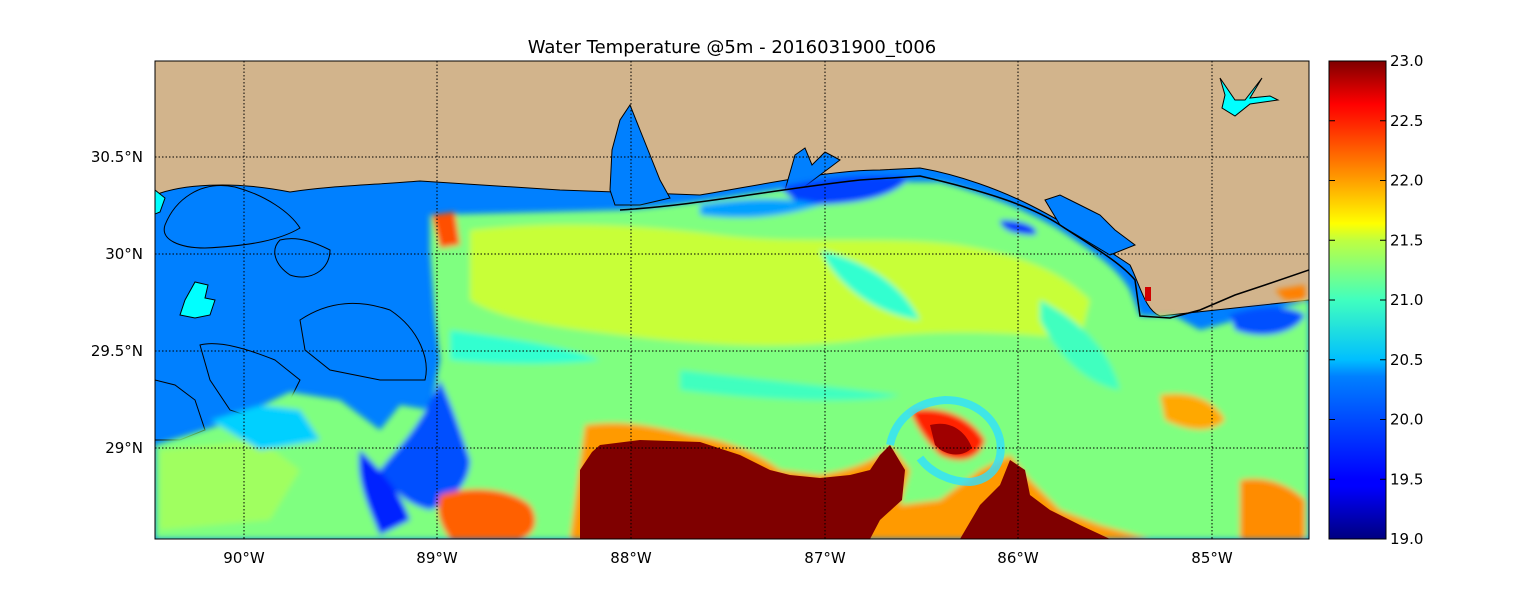 The width and height of the screenshot is (1539, 600). What do you see at coordinates (728, 558) in the screenshot?
I see `lon-tick-labels: 90°W 89°W 88°W 87°W 86°W 85°W` at bounding box center [728, 558].